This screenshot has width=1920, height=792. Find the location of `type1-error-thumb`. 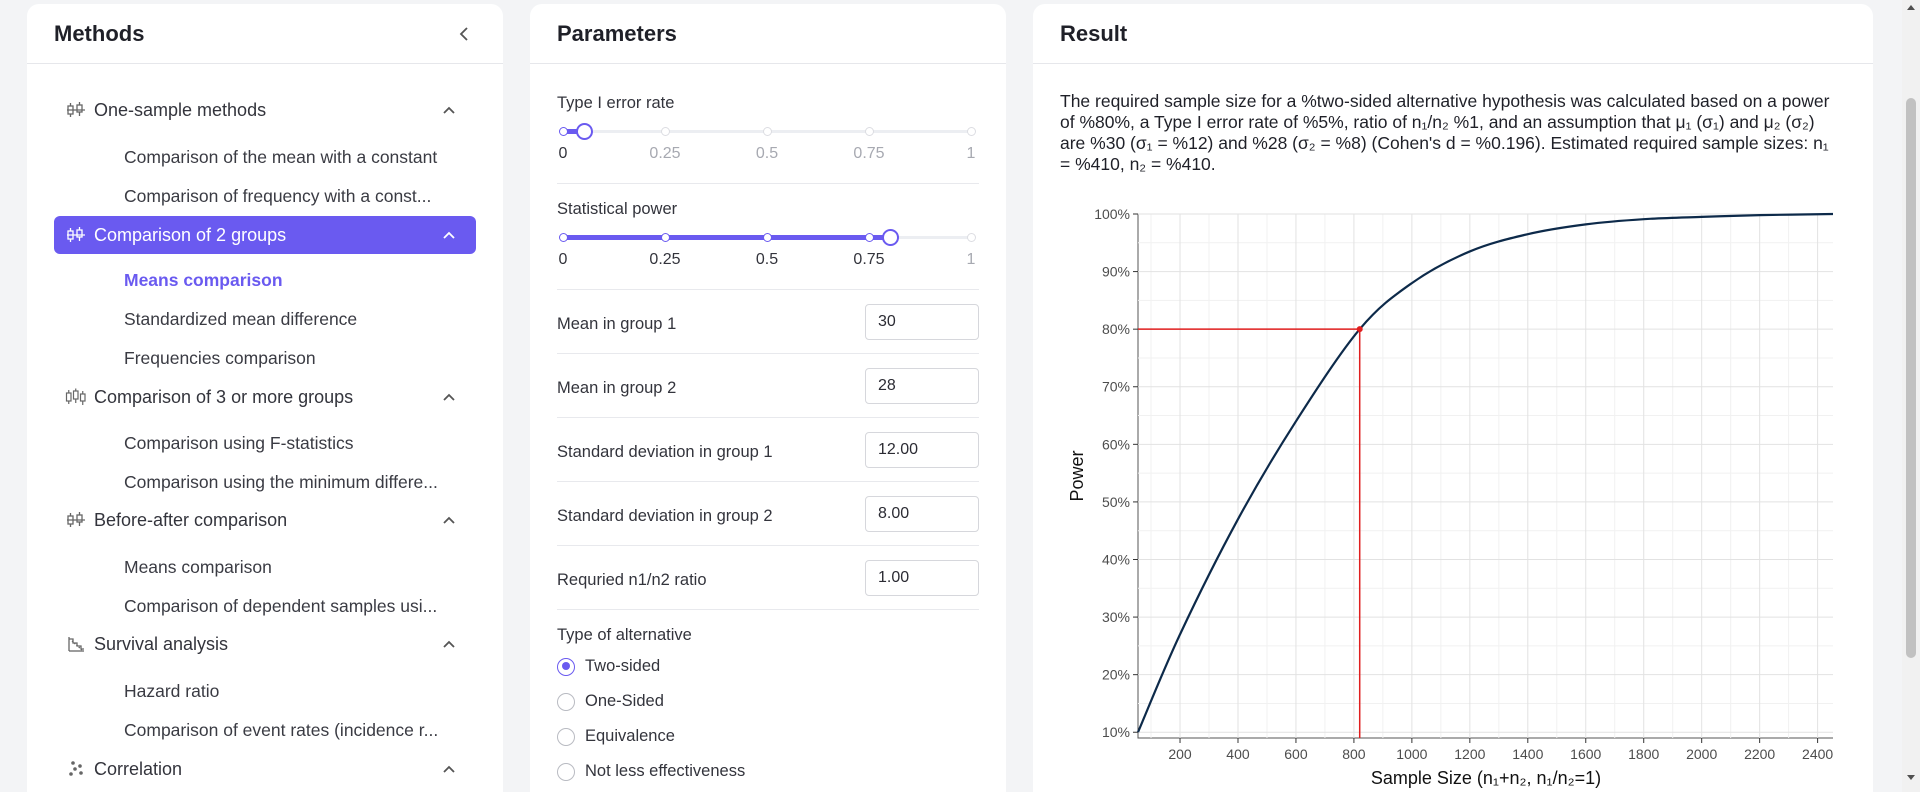

type1-error-thumb is located at coordinates (584, 131).